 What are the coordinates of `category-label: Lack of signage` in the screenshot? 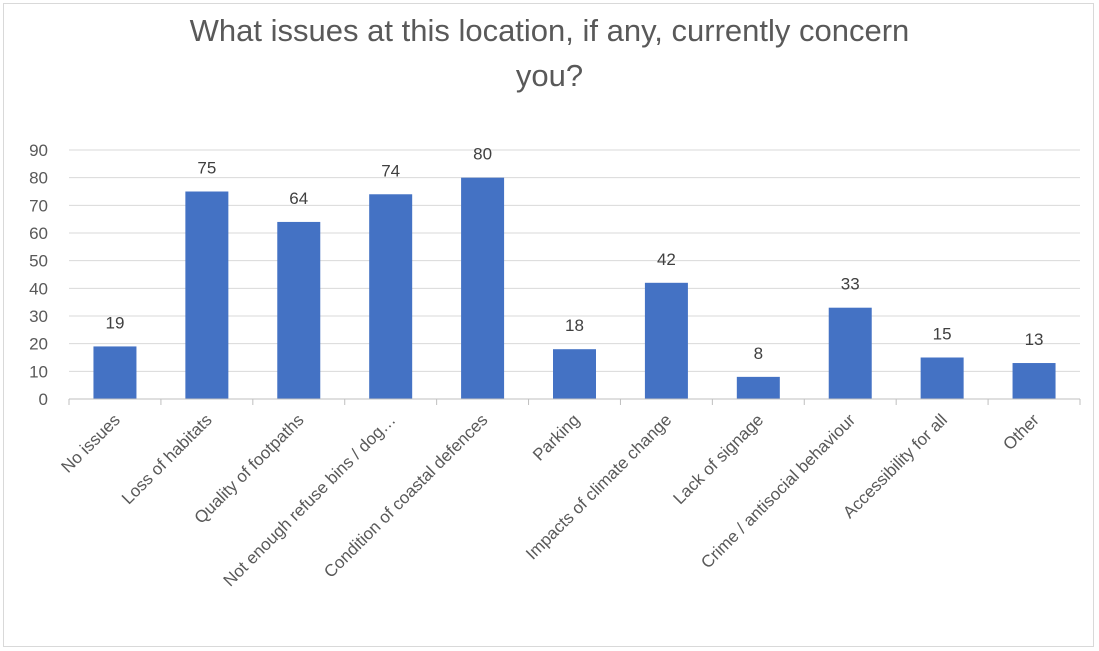 It's located at (718, 459).